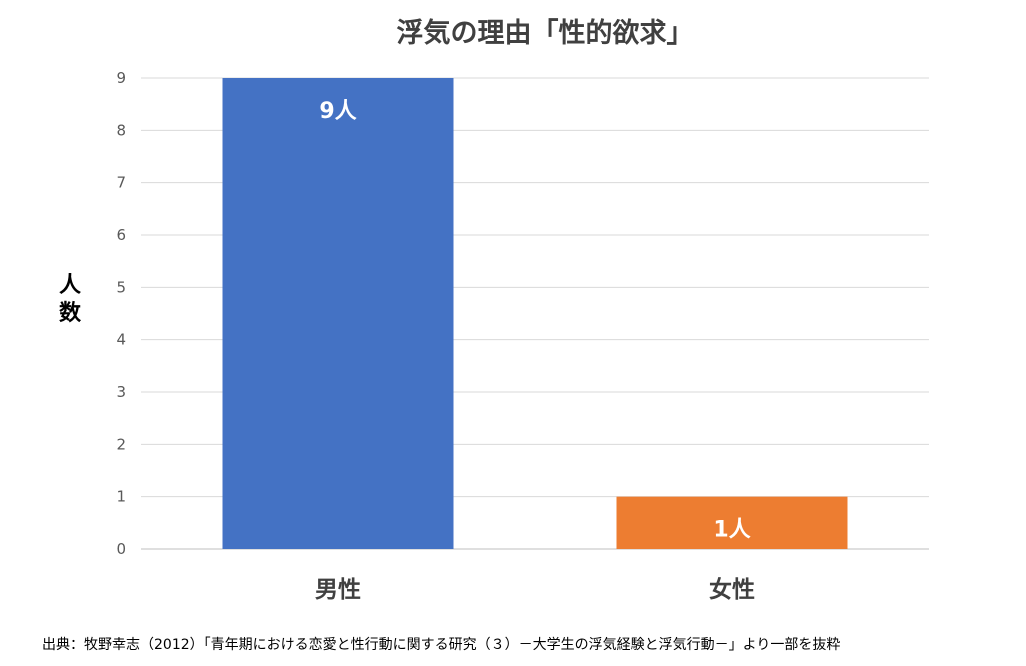 Image resolution: width=1026 pixels, height=666 pixels. What do you see at coordinates (545, 33) in the screenshot?
I see `chart-title: 浮気の理由「性的欲求」` at bounding box center [545, 33].